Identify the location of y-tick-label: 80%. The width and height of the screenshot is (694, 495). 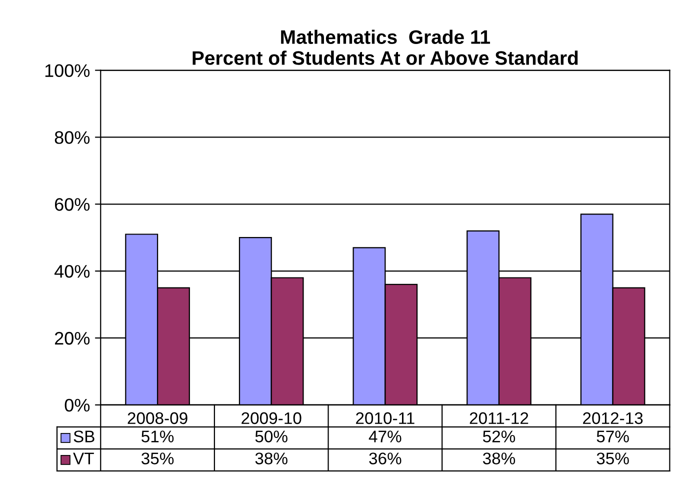
(72, 137).